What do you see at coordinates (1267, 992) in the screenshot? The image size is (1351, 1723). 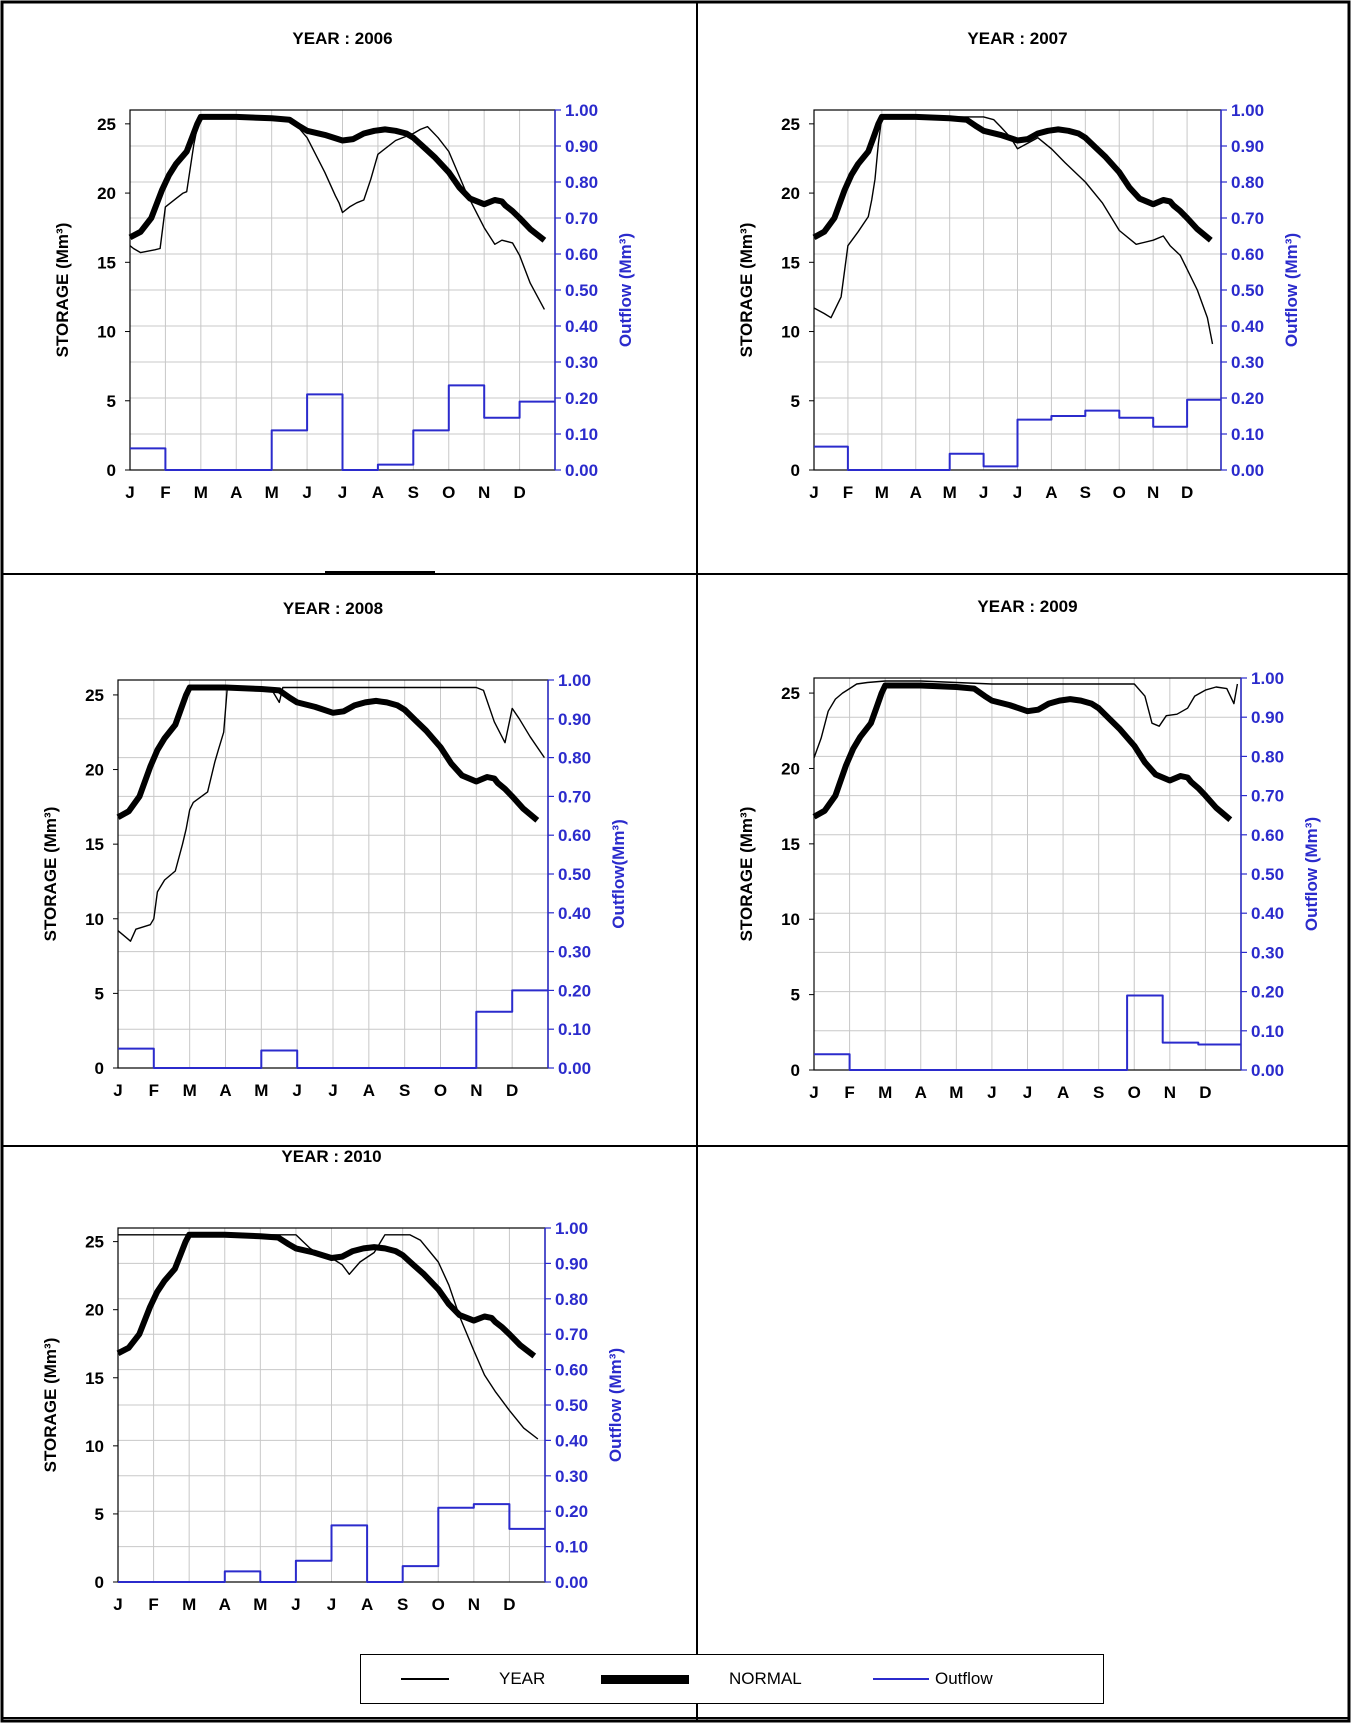 I see `y2-tick-label: 0.20` at bounding box center [1267, 992].